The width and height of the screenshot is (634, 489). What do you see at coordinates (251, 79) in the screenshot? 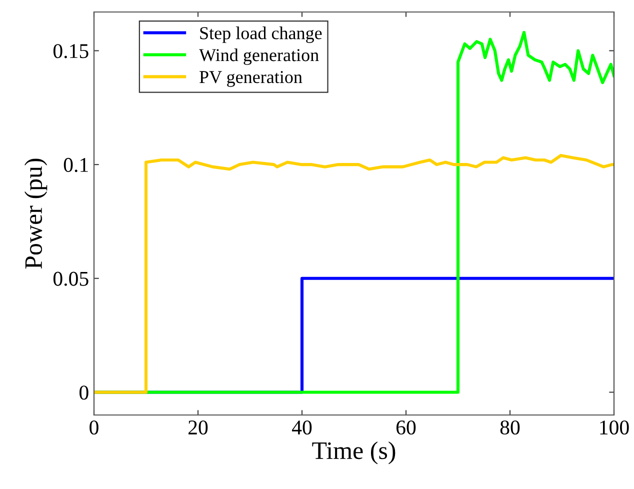
I see `legend-label: PV generation` at bounding box center [251, 79].